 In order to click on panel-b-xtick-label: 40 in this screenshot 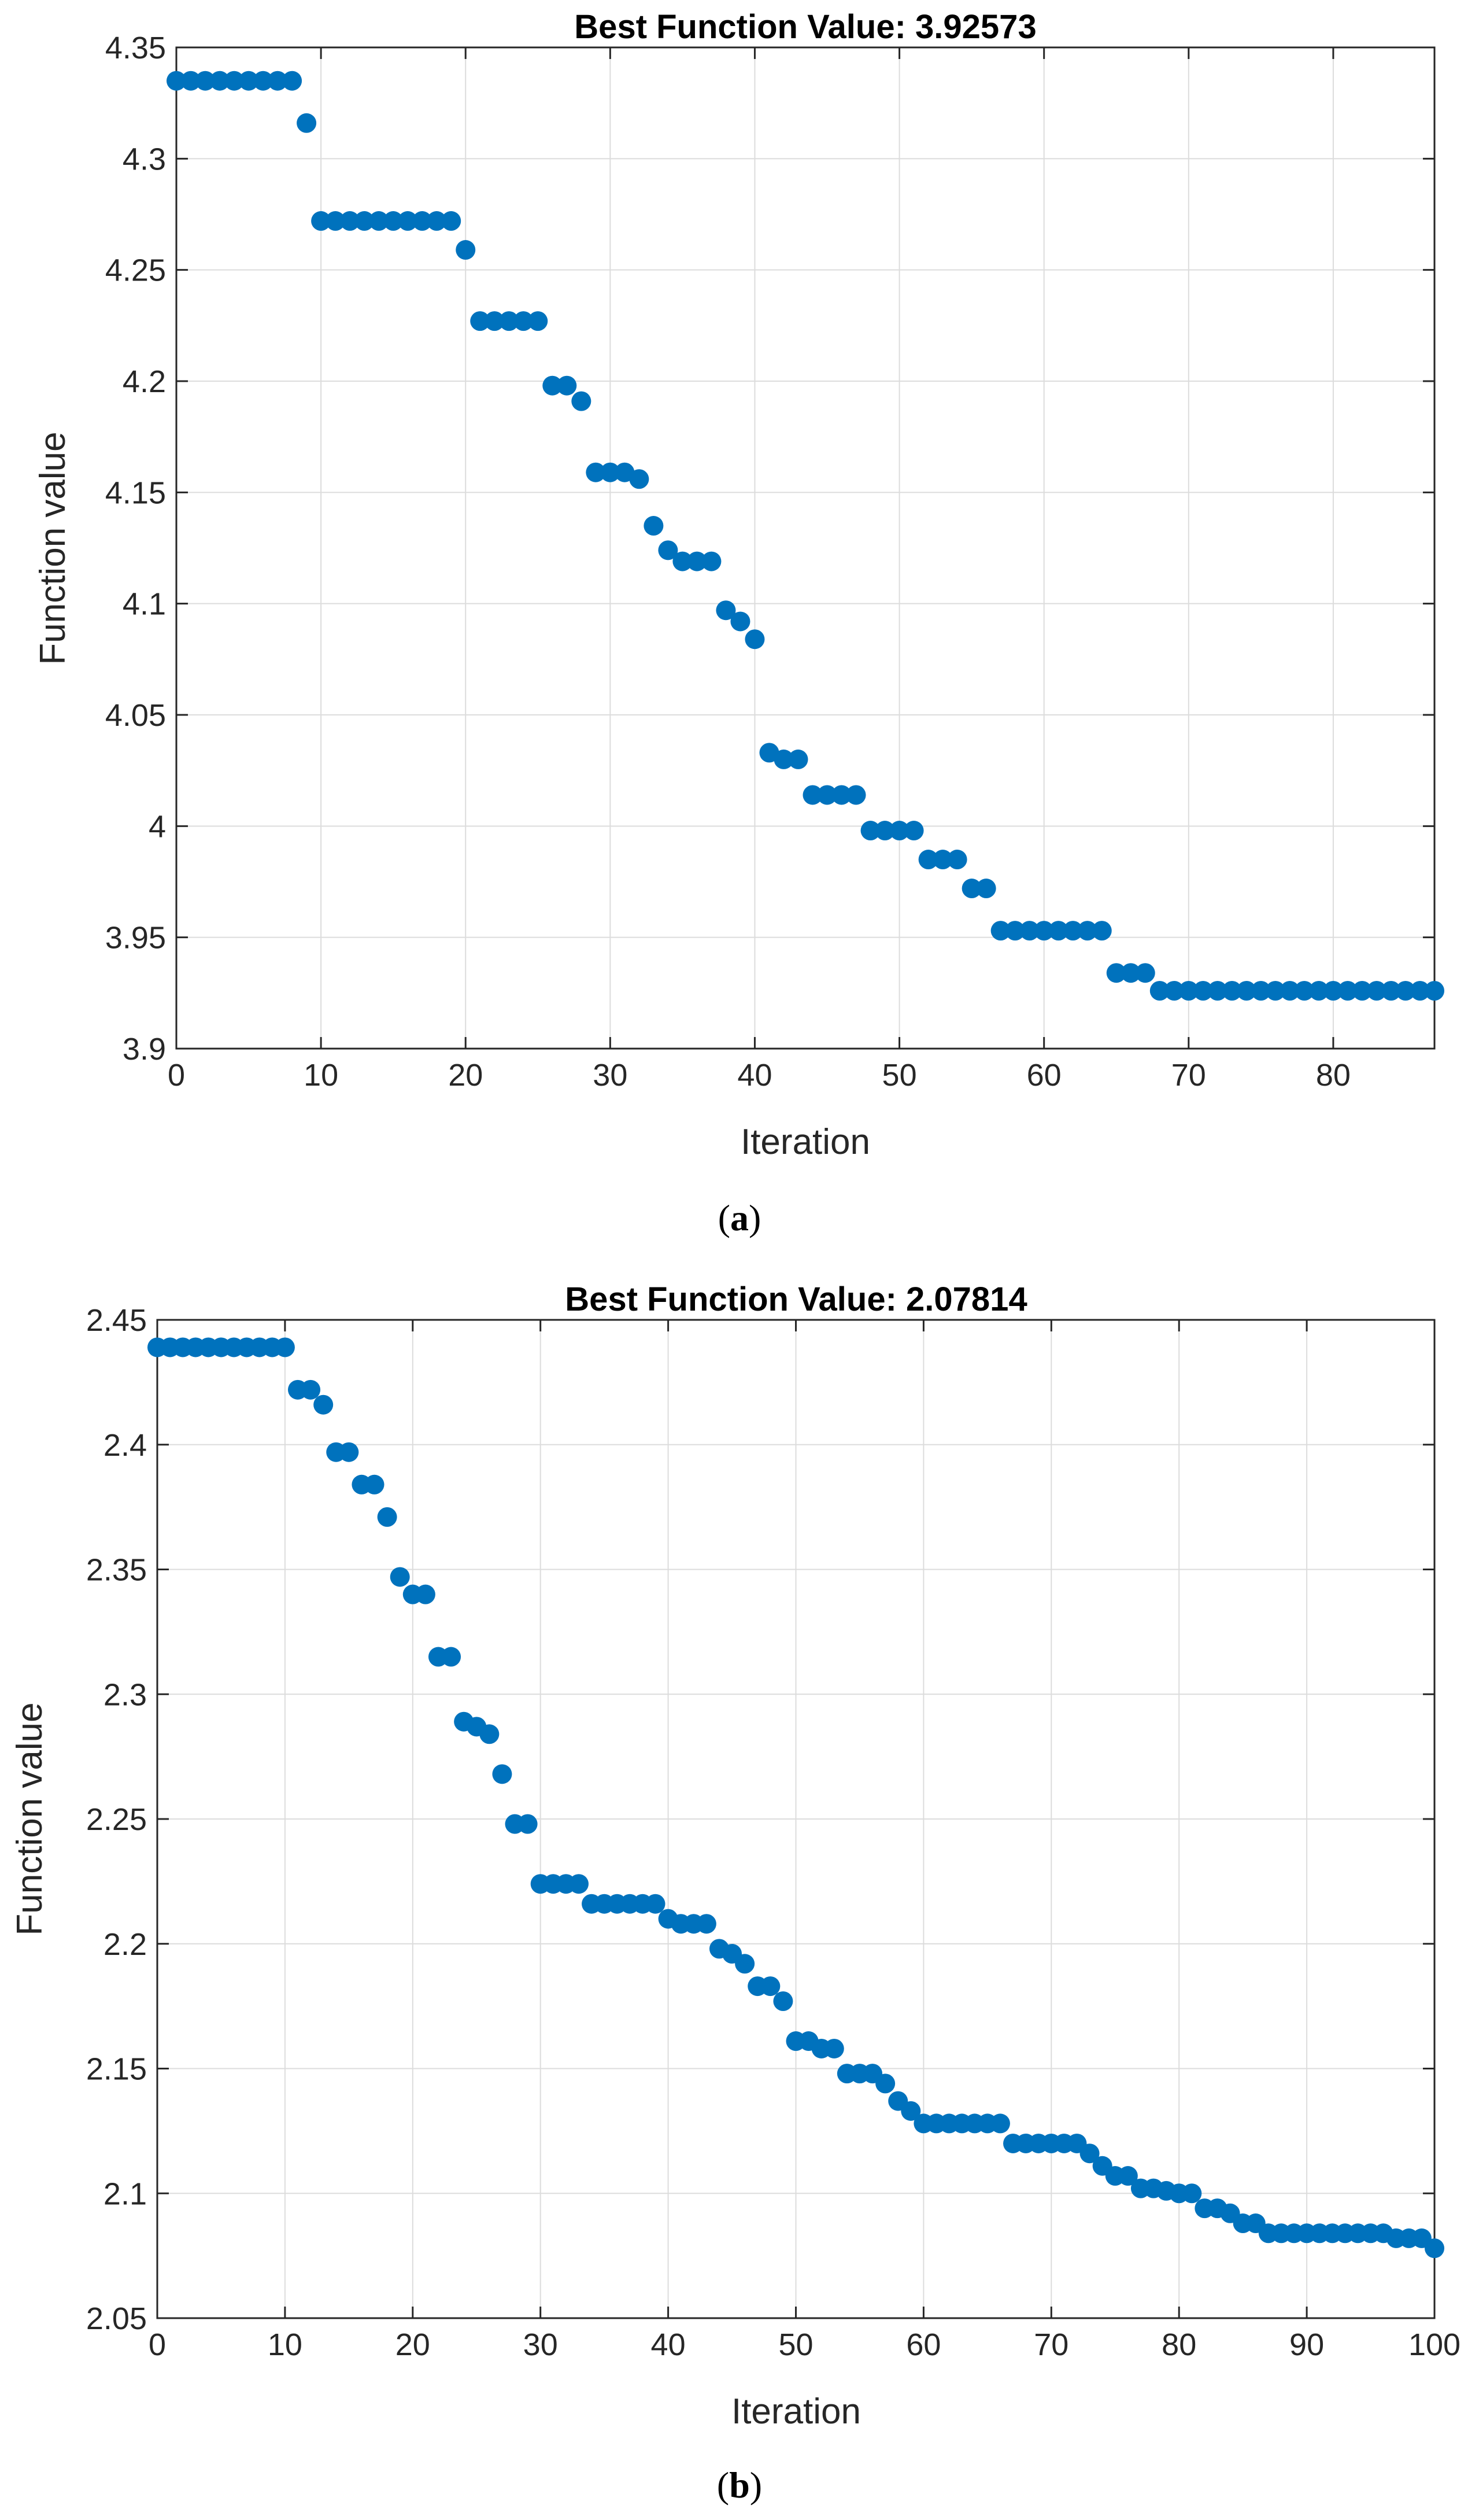, I will do `click(668, 2344)`.